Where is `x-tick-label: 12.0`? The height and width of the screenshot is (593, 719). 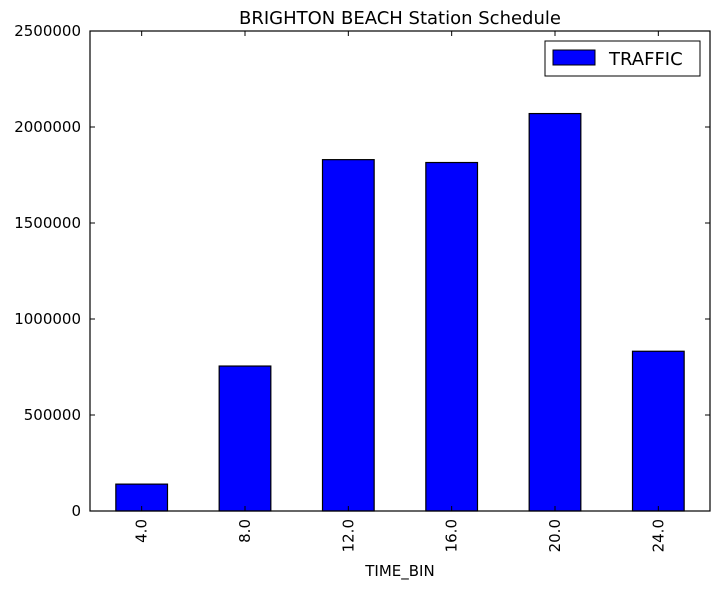 x-tick-label: 12.0 is located at coordinates (348, 535).